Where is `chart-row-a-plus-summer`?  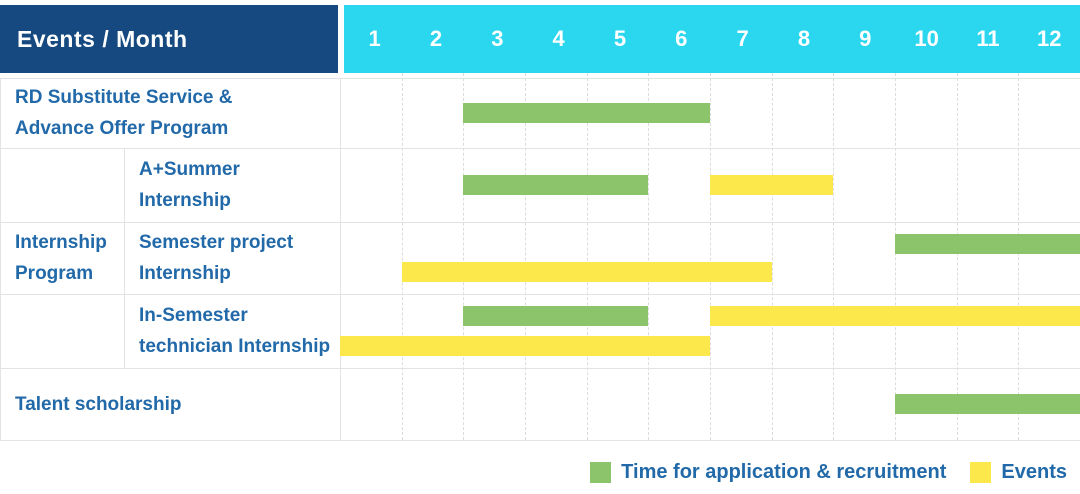 chart-row-a-plus-summer is located at coordinates (710, 185).